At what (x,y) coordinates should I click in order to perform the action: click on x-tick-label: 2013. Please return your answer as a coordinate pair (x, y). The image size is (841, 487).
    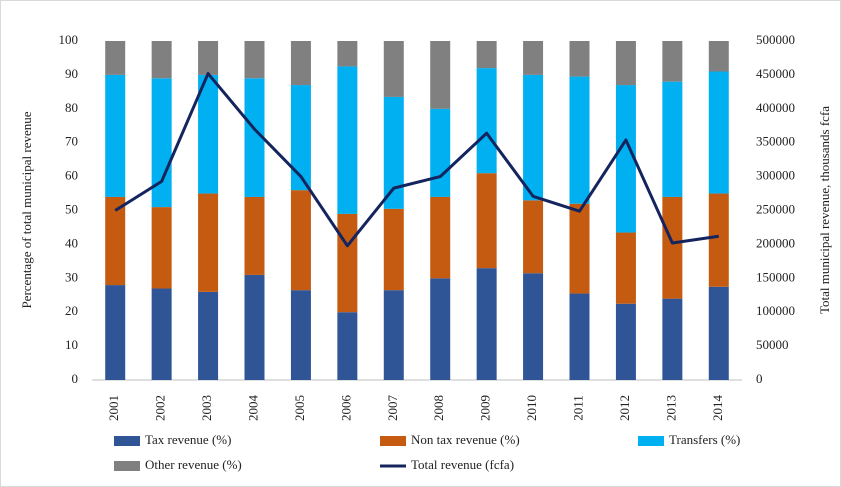
    Looking at the image, I should click on (670, 408).